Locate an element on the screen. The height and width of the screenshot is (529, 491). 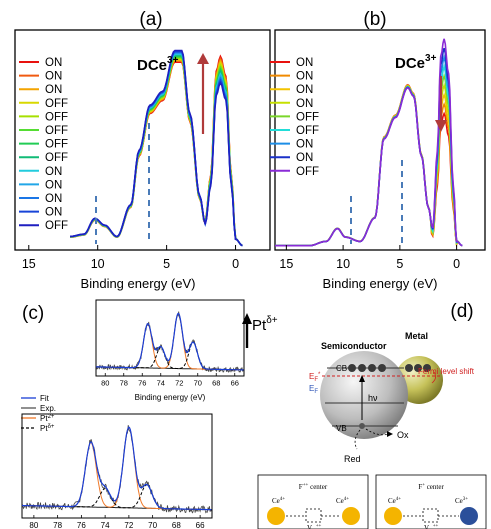
panel-b-x-ticks: 15 10 5 0 is located at coordinates (369, 258).